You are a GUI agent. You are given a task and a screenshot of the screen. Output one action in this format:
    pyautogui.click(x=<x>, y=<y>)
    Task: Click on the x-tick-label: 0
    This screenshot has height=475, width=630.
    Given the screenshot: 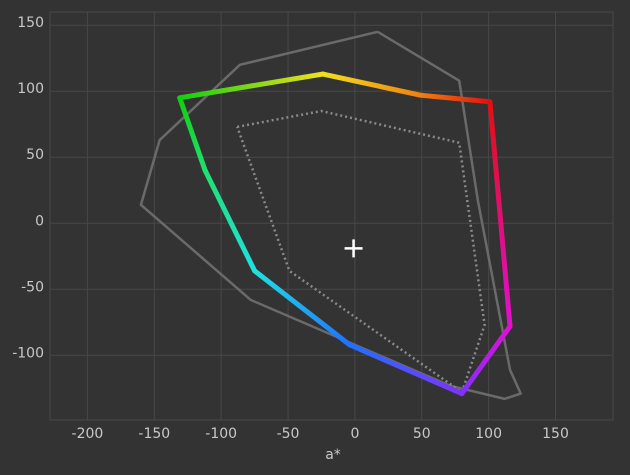 What is the action you would take?
    pyautogui.click(x=354, y=434)
    